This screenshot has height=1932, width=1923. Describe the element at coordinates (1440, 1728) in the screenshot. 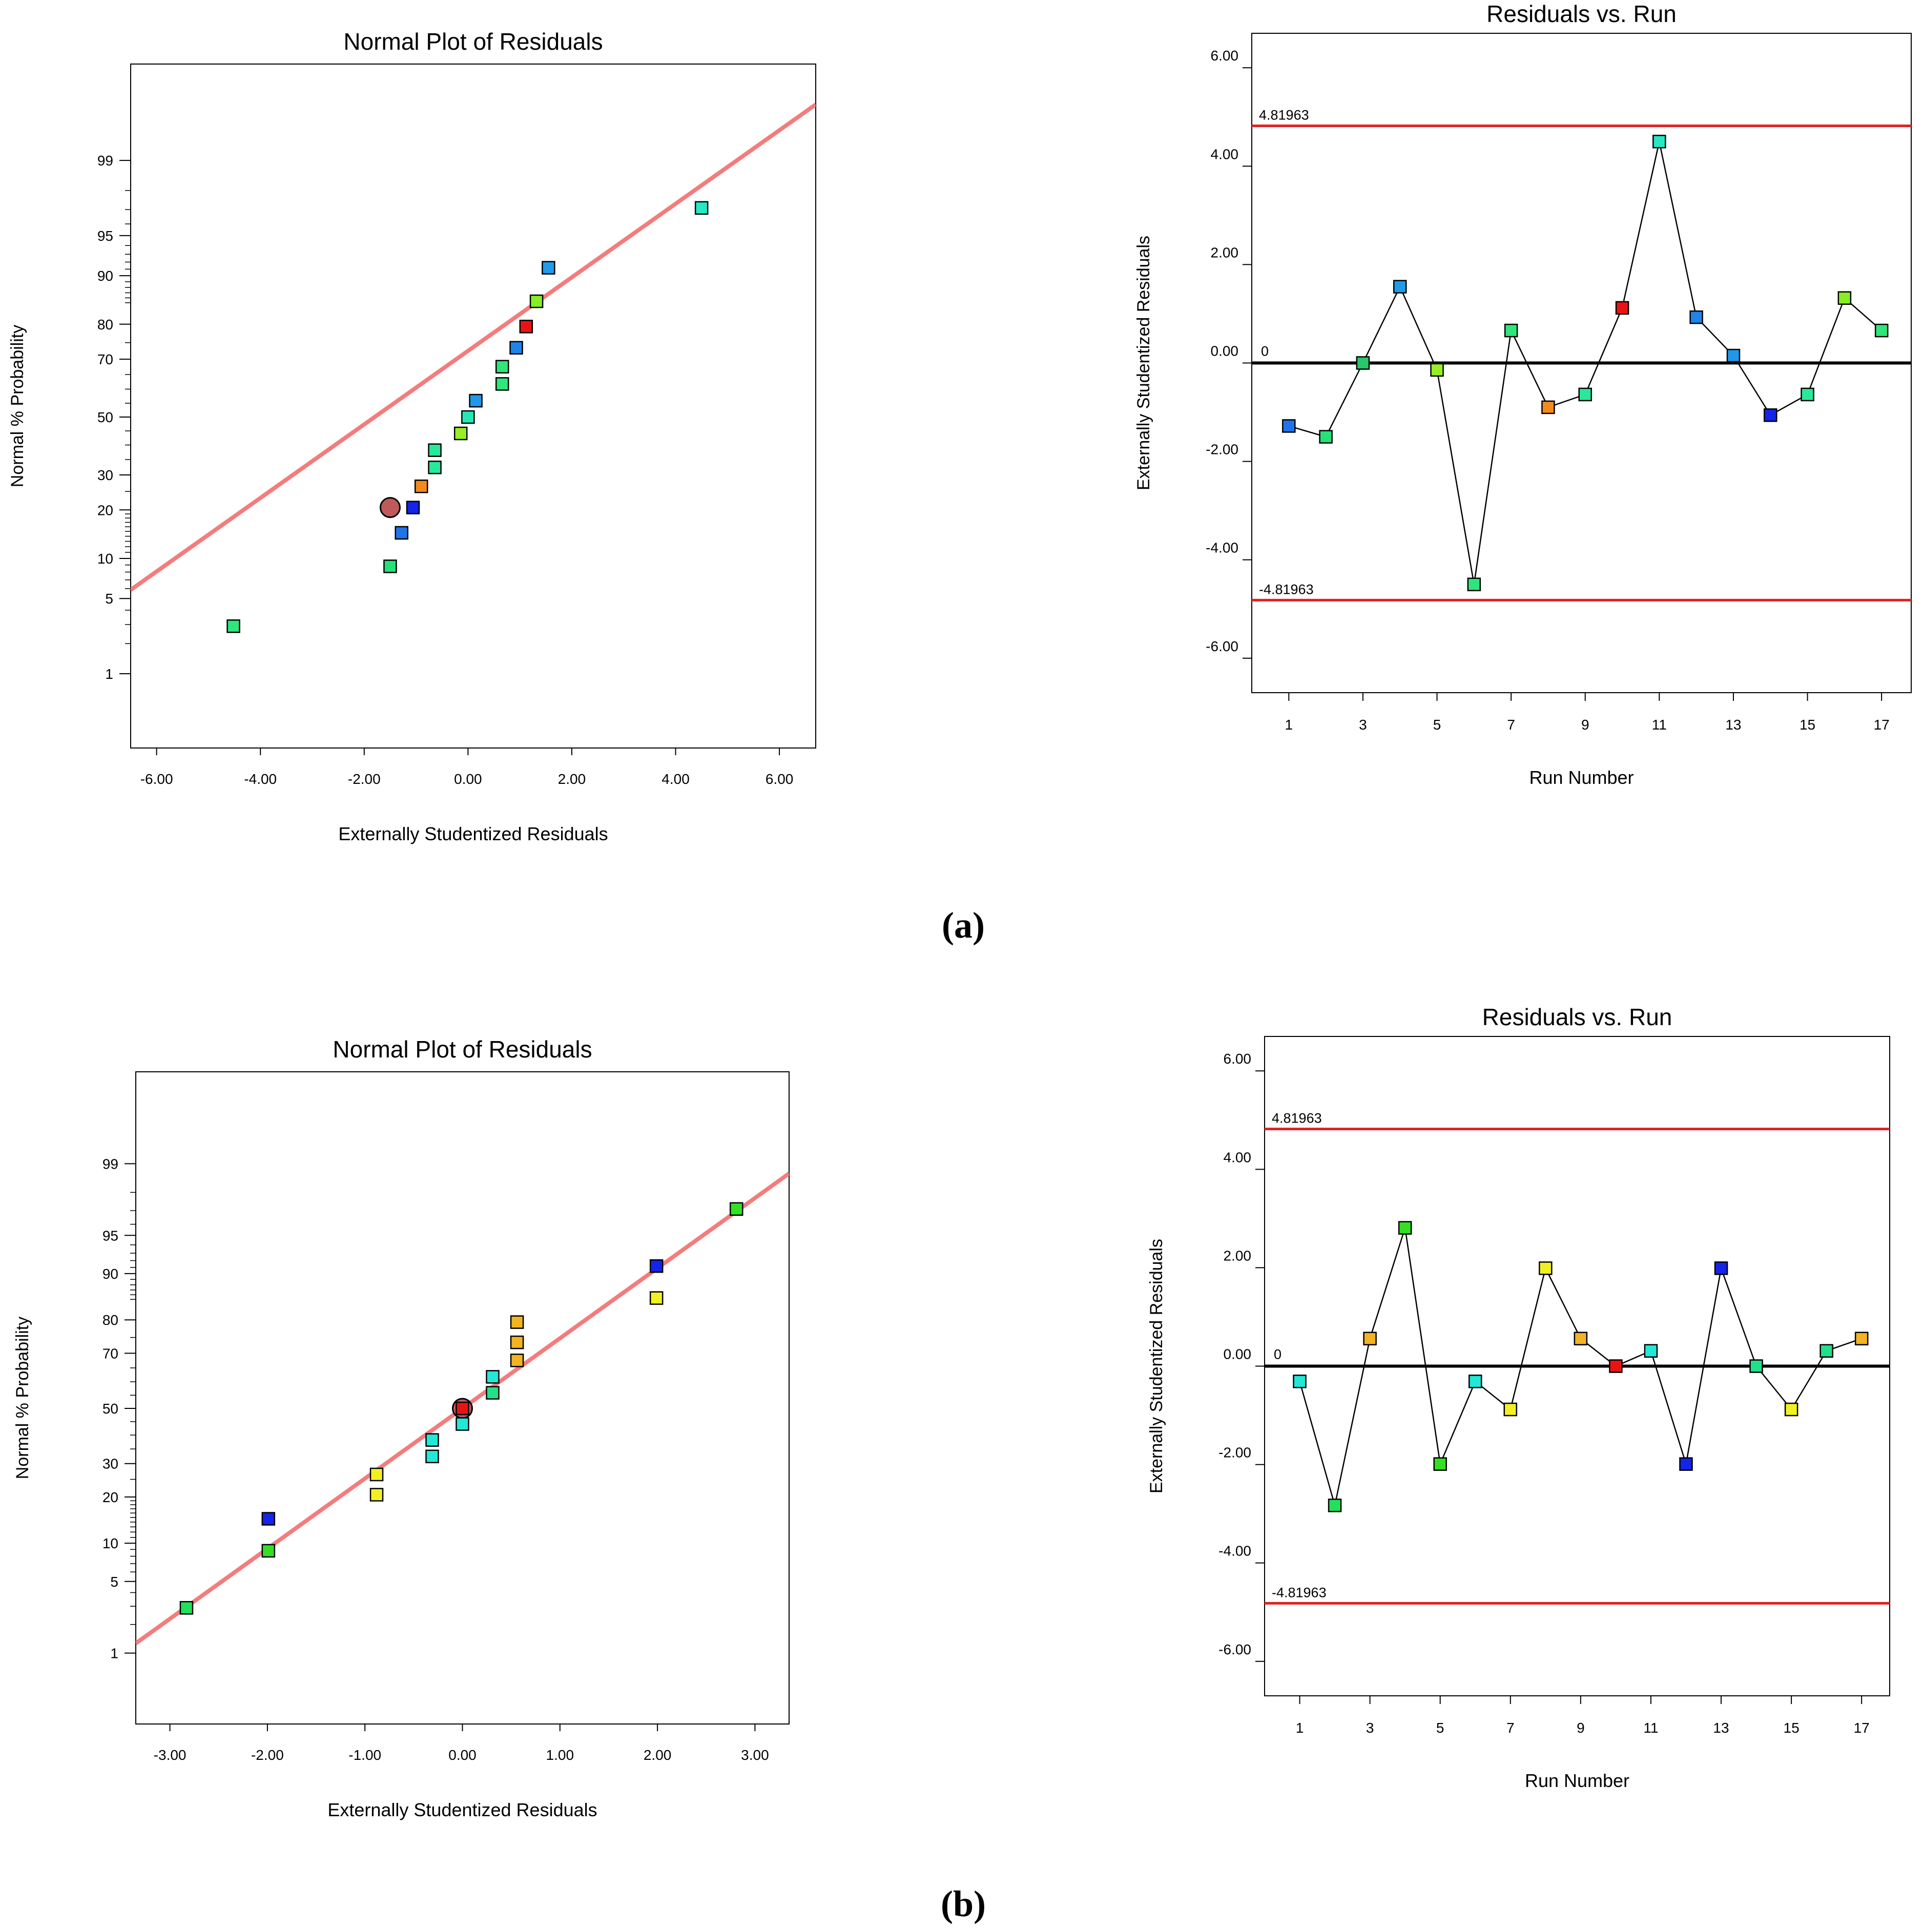

I see `b-run-x-tick-label: 5` at that location.